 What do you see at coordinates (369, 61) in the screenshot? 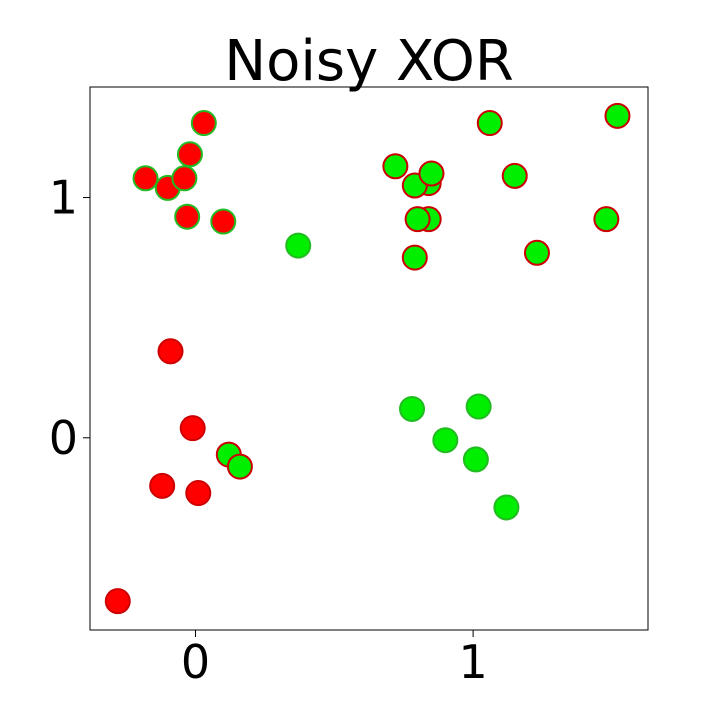
I see `chart-title: Noisy XOR` at bounding box center [369, 61].